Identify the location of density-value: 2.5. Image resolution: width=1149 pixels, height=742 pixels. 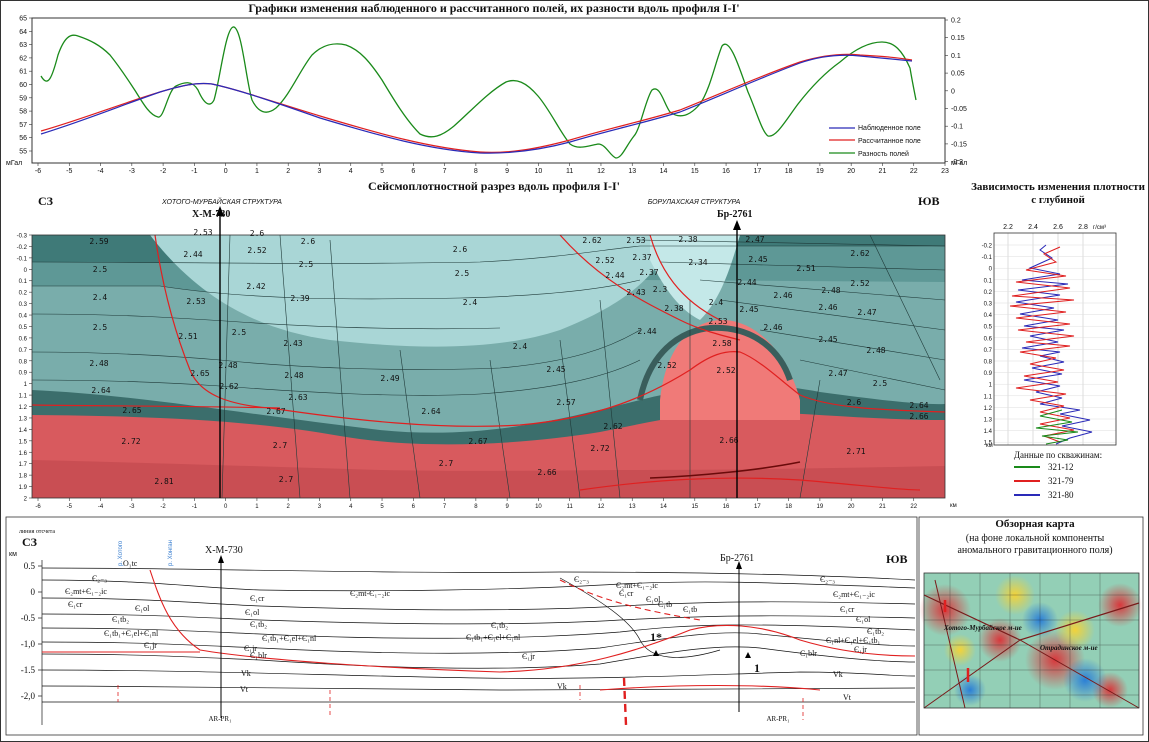
(100, 269).